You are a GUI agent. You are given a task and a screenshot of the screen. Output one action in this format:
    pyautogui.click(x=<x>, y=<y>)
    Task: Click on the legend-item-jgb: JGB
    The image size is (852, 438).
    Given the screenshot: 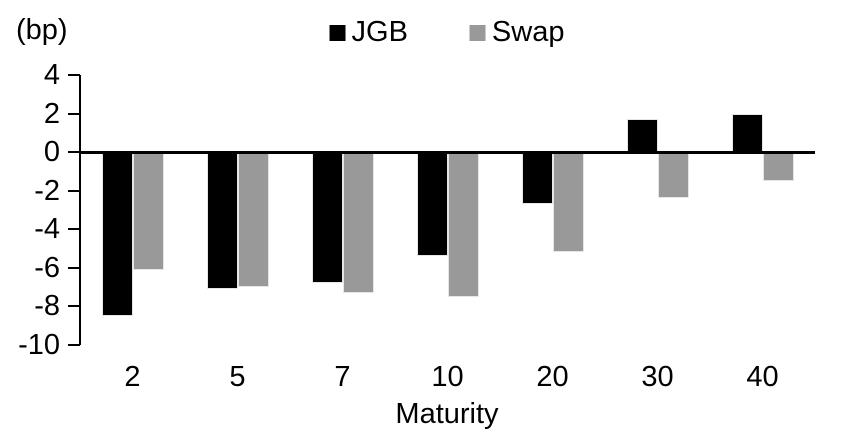 What is the action you would take?
    pyautogui.click(x=368, y=32)
    